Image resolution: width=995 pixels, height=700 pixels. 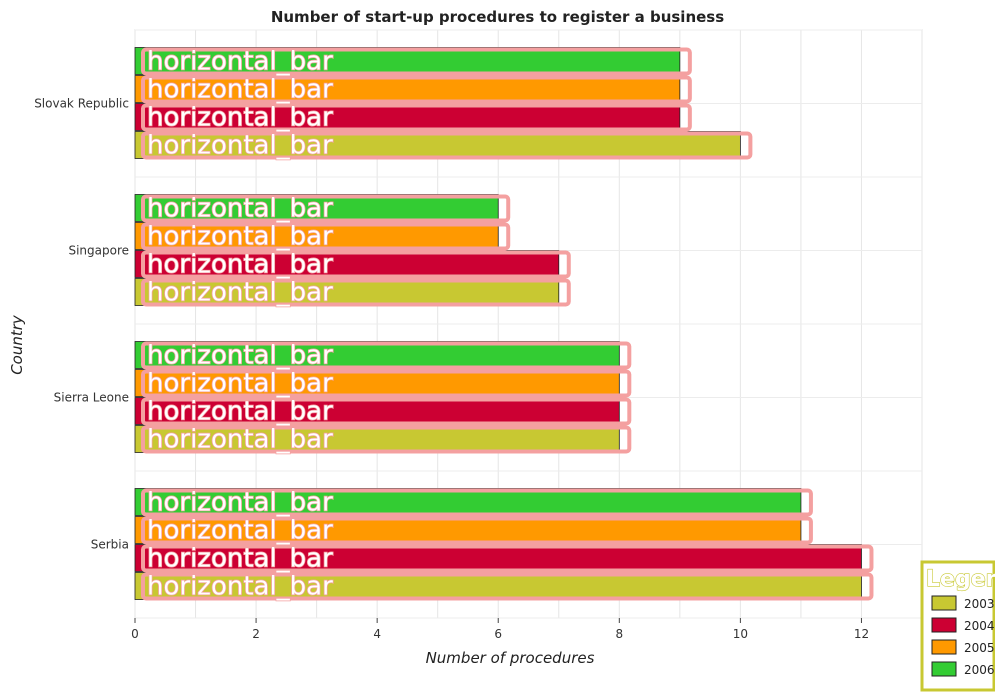 What do you see at coordinates (861, 634) in the screenshot?
I see `x-tick-label: 12` at bounding box center [861, 634].